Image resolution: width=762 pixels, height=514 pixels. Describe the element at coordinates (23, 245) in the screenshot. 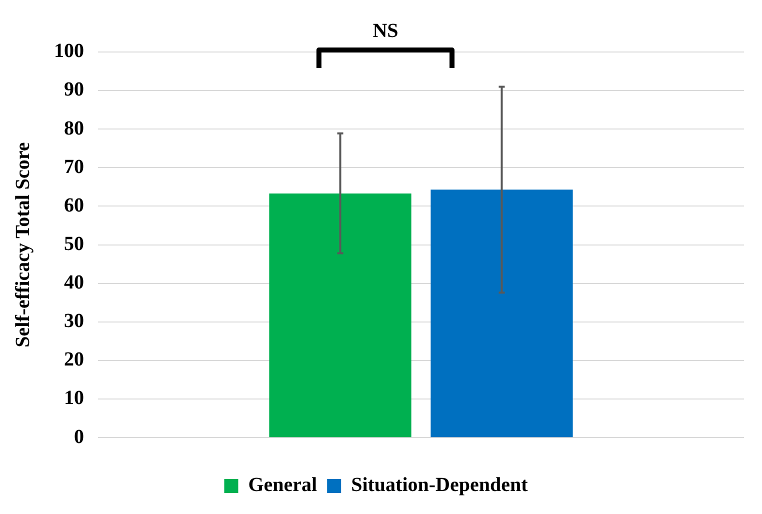

I see `y-axis-title: Self-efficacy Total Score` at that location.